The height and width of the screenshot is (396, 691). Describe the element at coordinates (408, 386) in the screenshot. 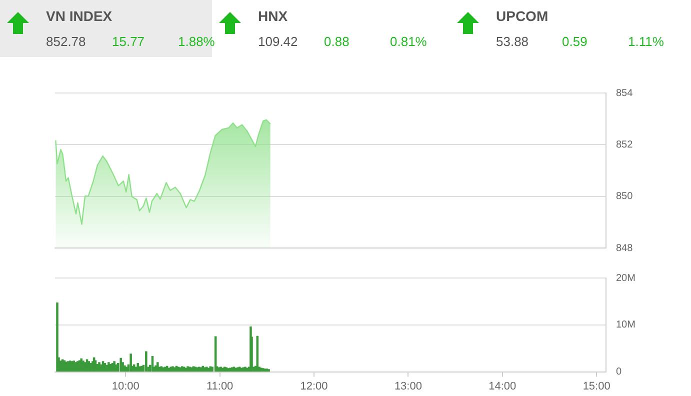

I see `x-tick-label: 13:00` at that location.